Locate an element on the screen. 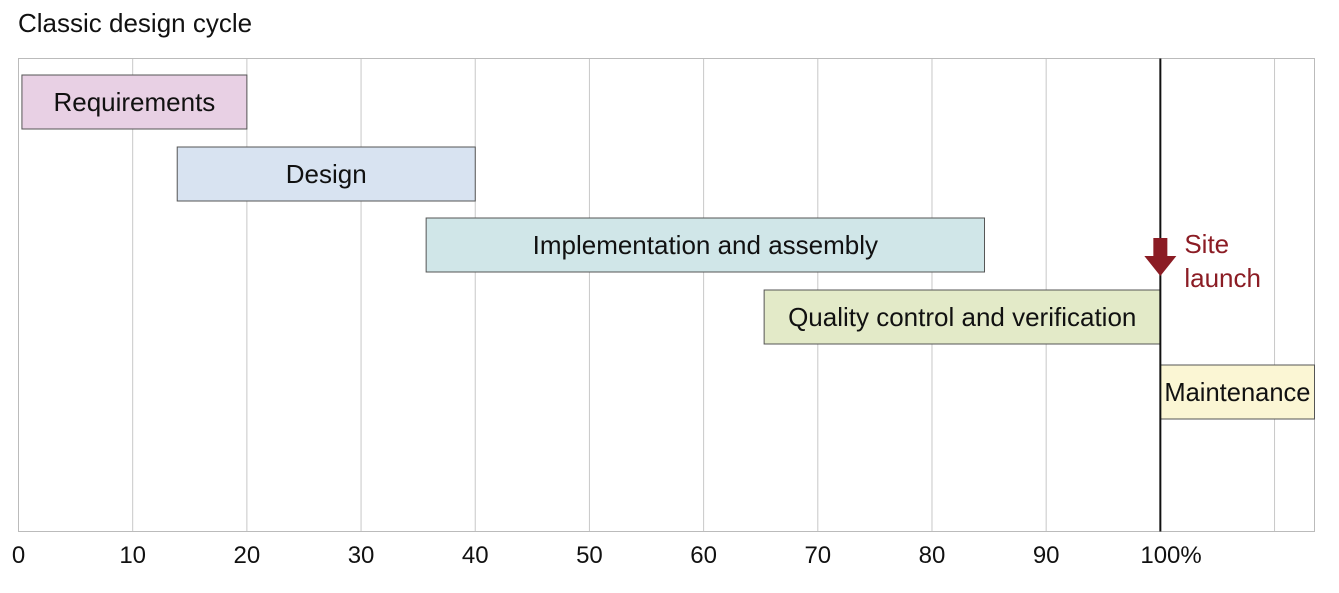 Image resolution: width=1339 pixels, height=593 pixels. x-tick-label: 0 is located at coordinates (18, 555).